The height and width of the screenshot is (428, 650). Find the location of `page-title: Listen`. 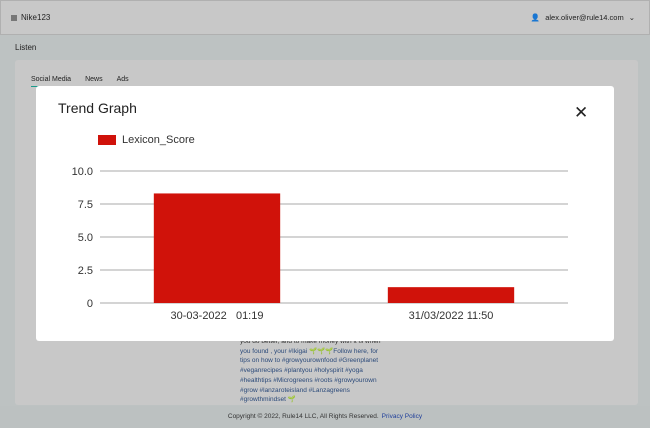

page-title: Listen is located at coordinates (26, 47).